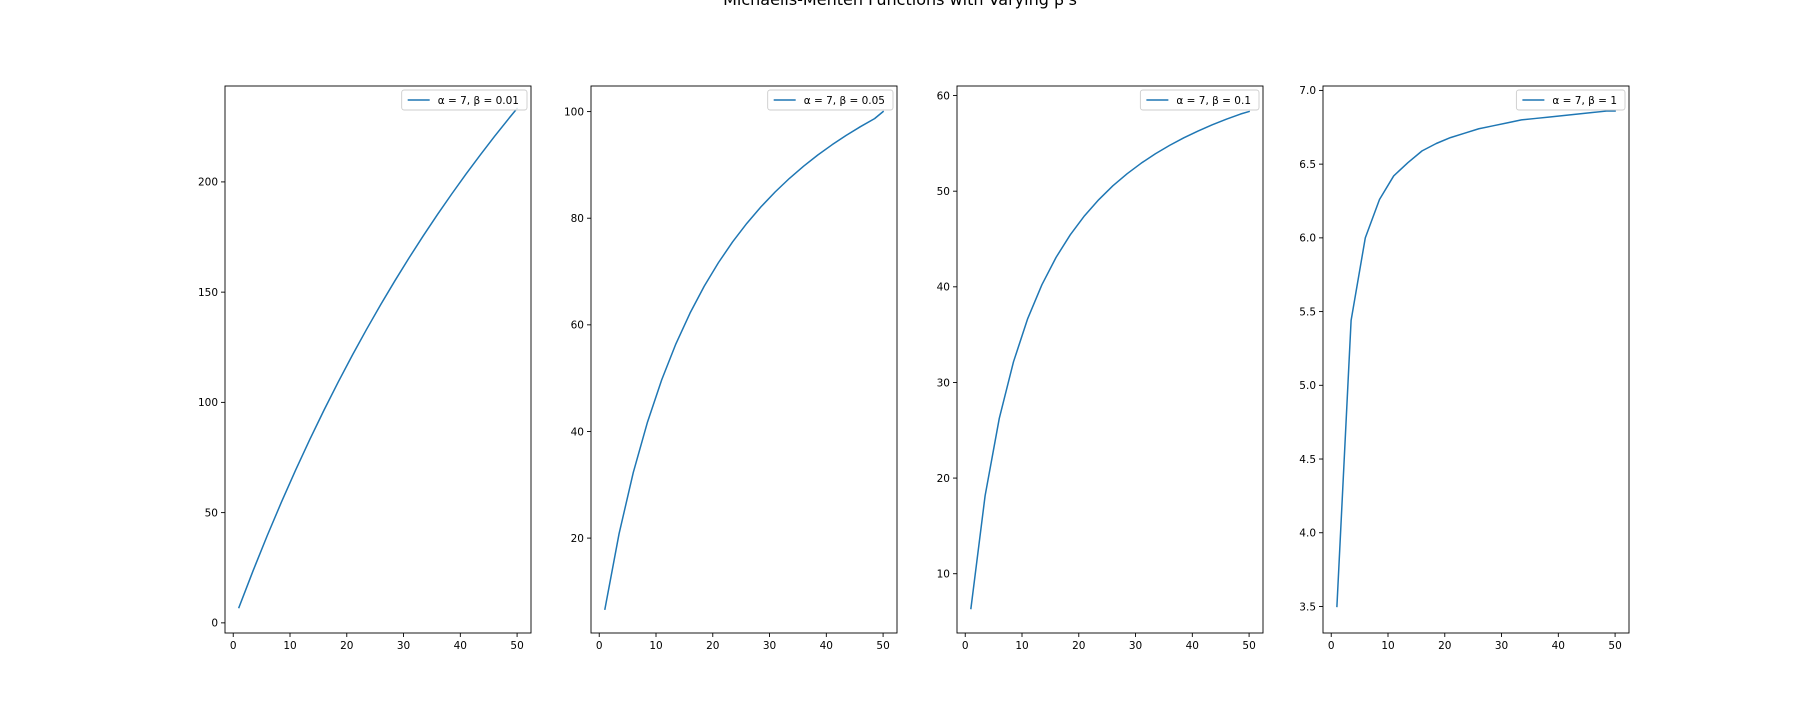 Image resolution: width=1800 pixels, height=720 pixels. What do you see at coordinates (1584, 101) in the screenshot?
I see `legend-label: α = 7, β = 1` at bounding box center [1584, 101].